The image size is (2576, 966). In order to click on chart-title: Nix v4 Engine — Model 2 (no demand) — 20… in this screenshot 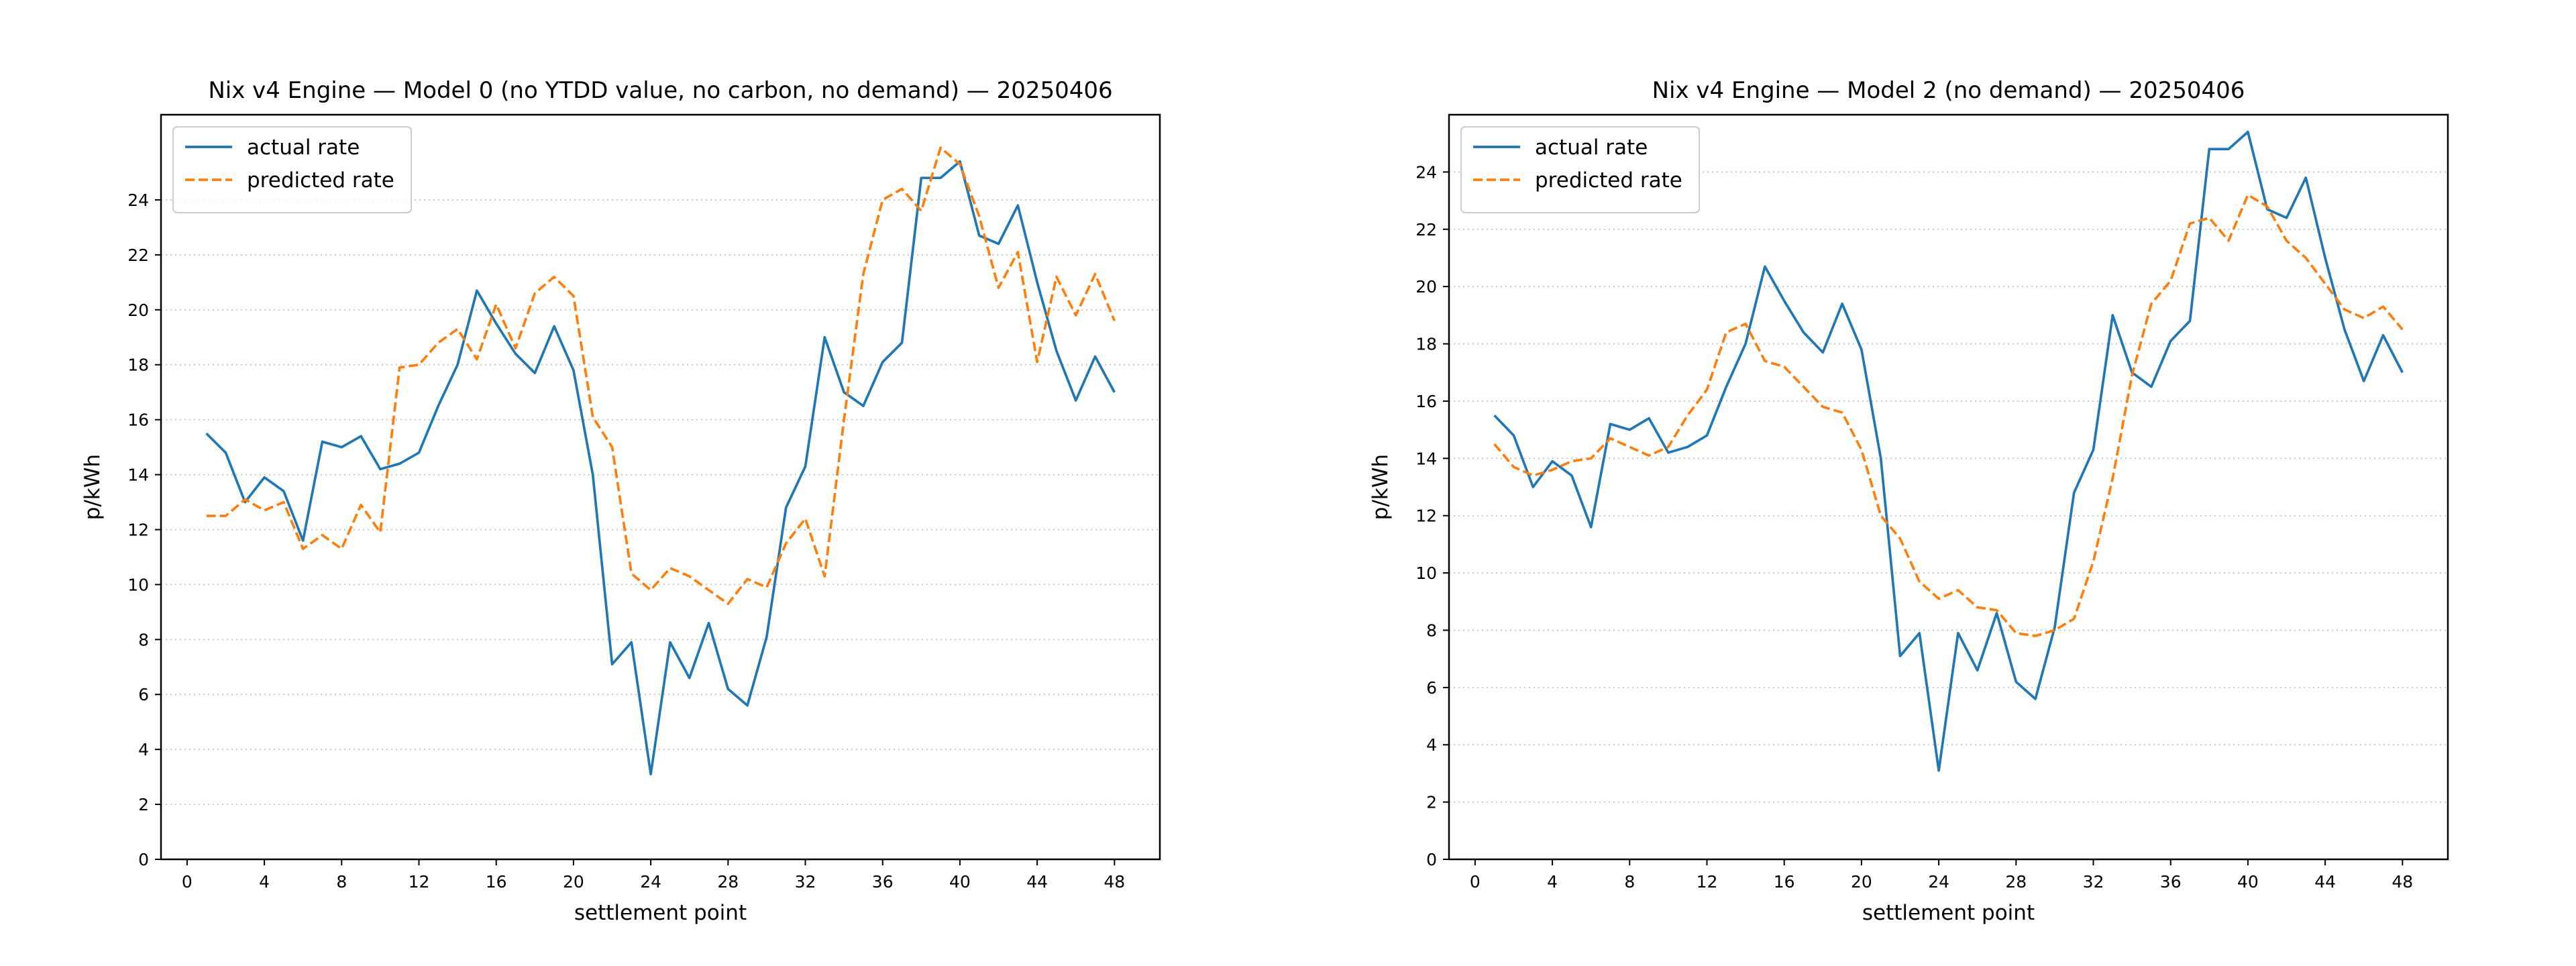, I will do `click(1948, 90)`.